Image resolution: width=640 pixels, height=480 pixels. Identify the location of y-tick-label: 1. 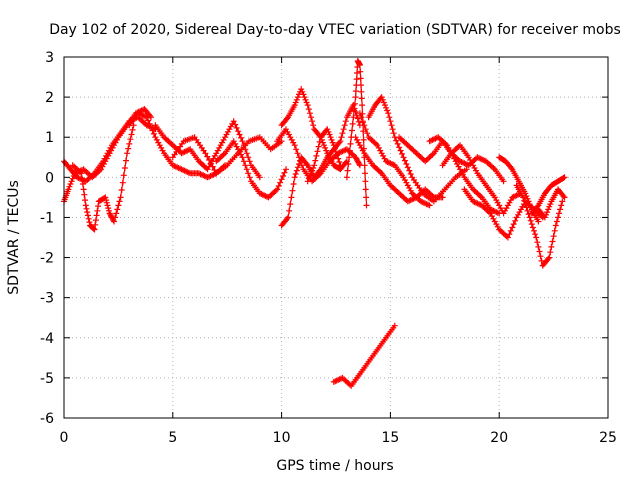
(49, 138).